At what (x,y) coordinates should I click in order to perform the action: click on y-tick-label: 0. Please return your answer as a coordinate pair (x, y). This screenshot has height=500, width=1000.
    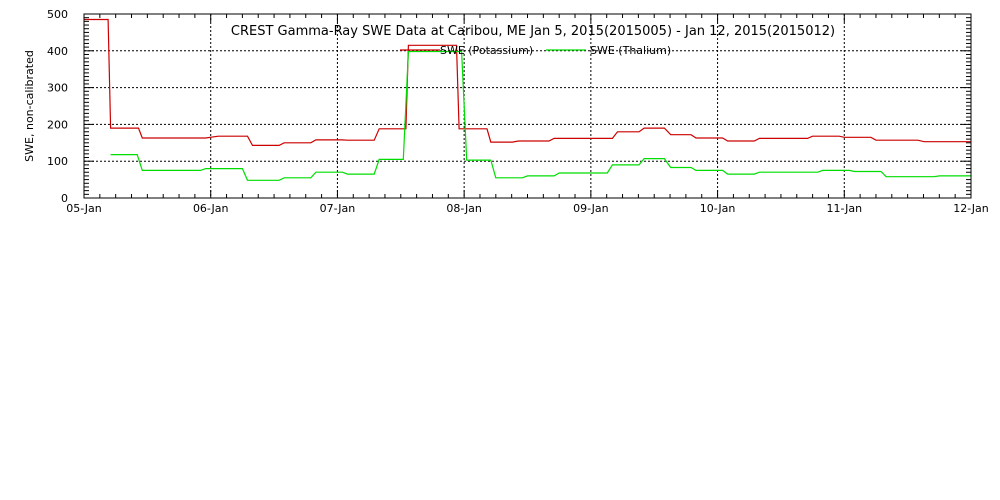
    Looking at the image, I should click on (64, 198).